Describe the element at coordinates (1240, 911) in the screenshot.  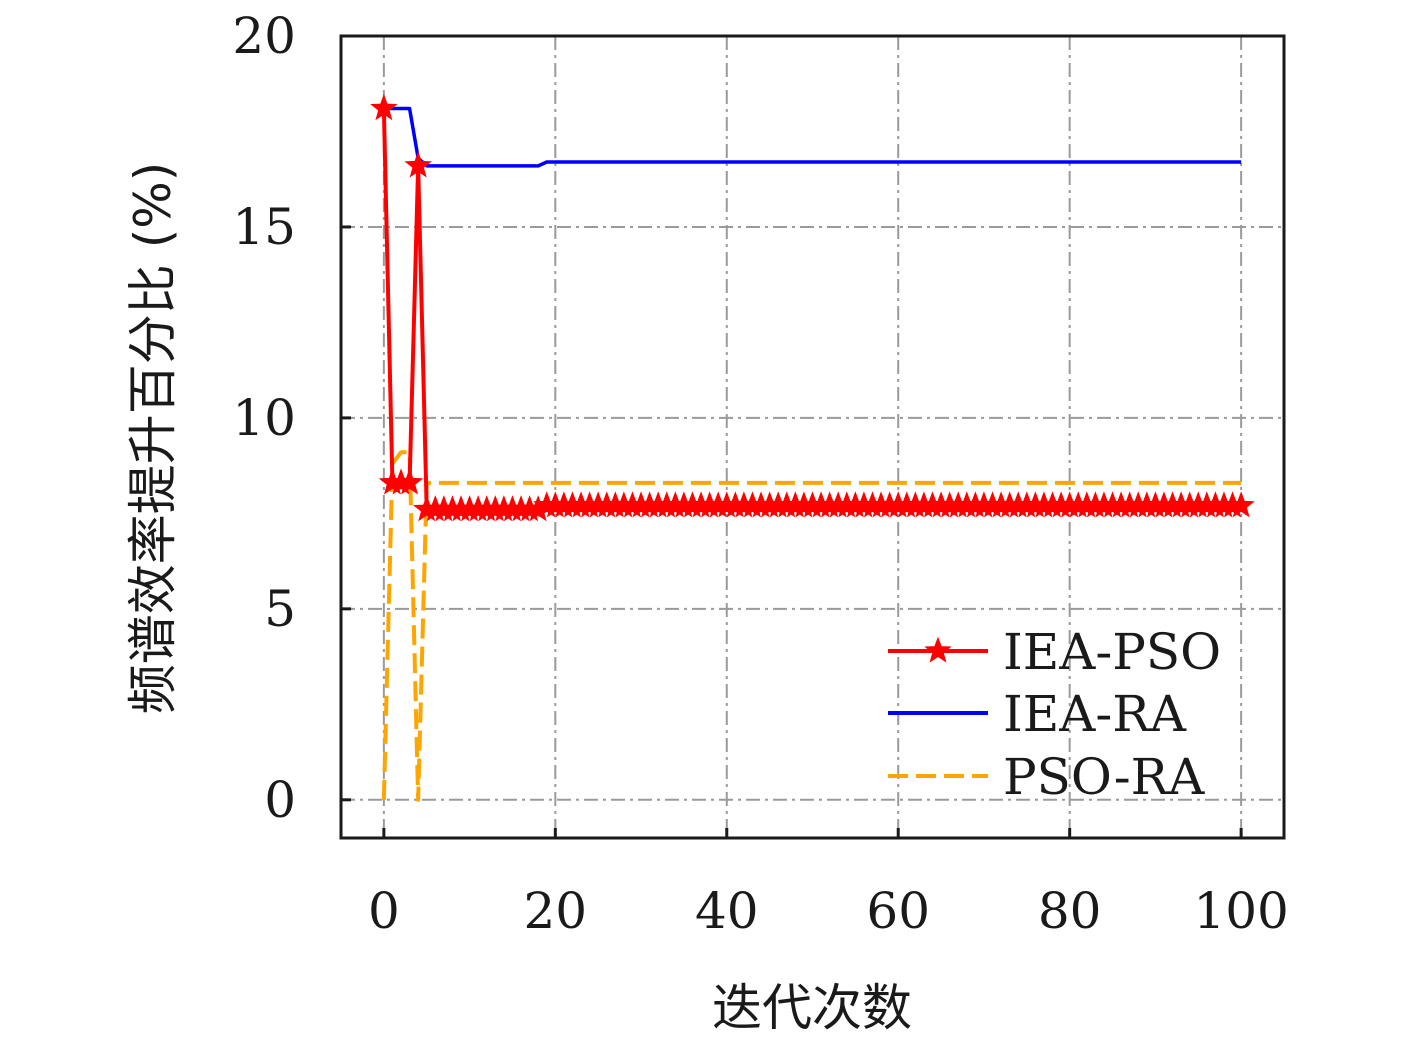
I see `x-tick-label-5: 100` at that location.